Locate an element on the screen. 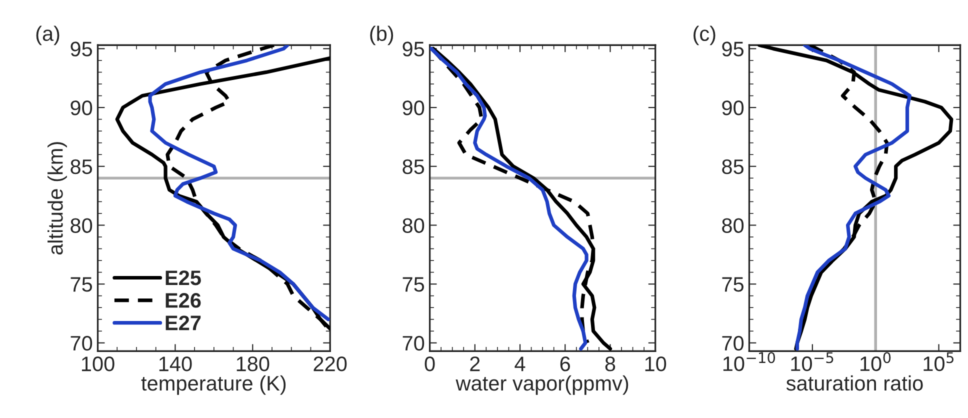 The height and width of the screenshot is (418, 968). x-tick-label: 10$^{−5}$ is located at coordinates (812, 362).